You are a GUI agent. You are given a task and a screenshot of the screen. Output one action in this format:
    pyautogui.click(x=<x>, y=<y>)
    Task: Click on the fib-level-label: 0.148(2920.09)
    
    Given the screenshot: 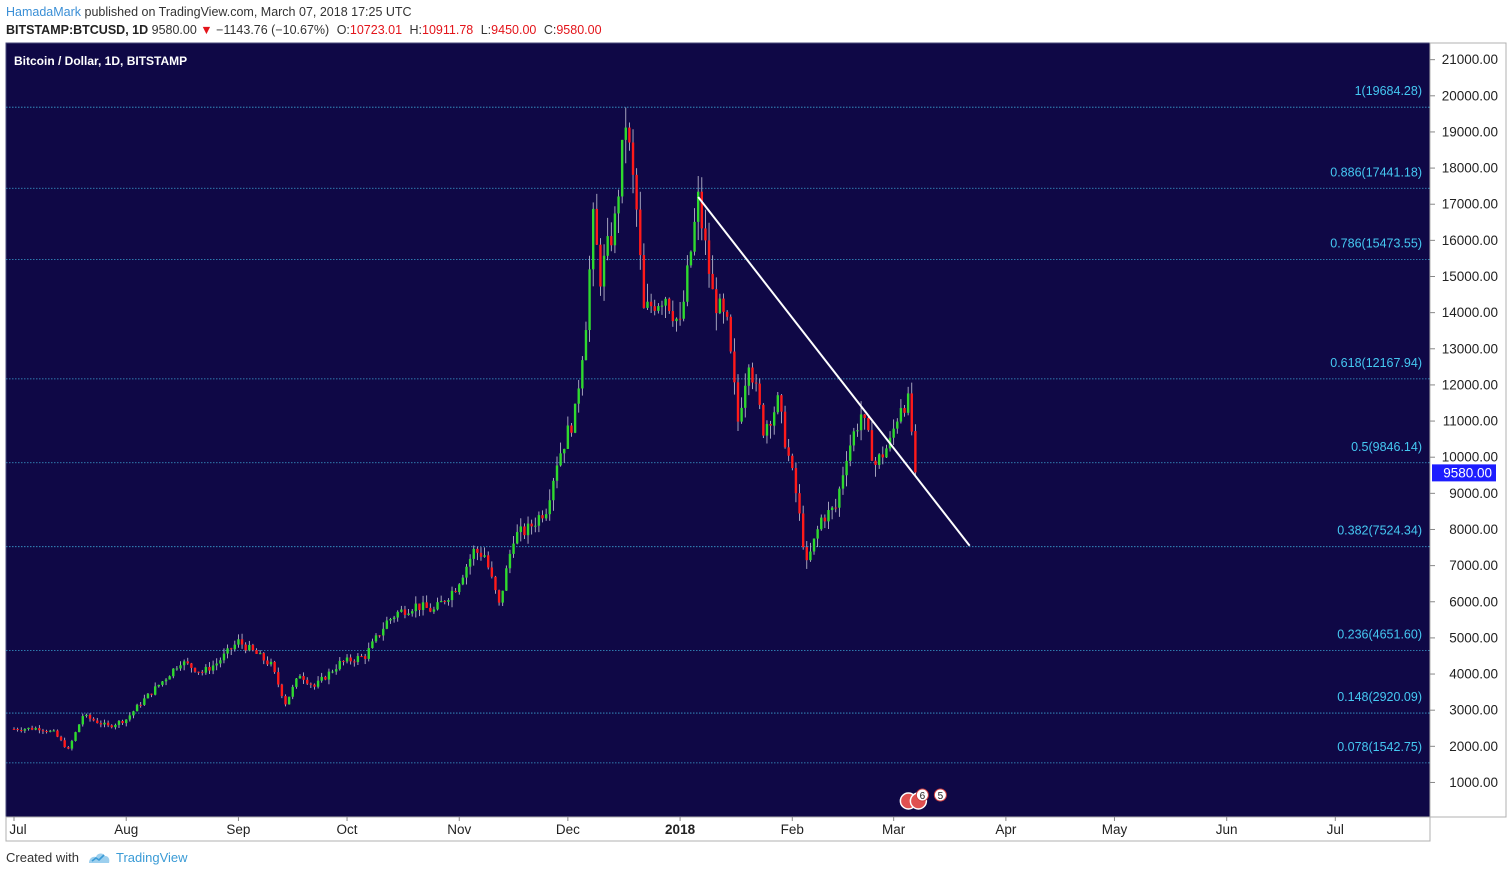 What is the action you would take?
    pyautogui.click(x=1379, y=697)
    